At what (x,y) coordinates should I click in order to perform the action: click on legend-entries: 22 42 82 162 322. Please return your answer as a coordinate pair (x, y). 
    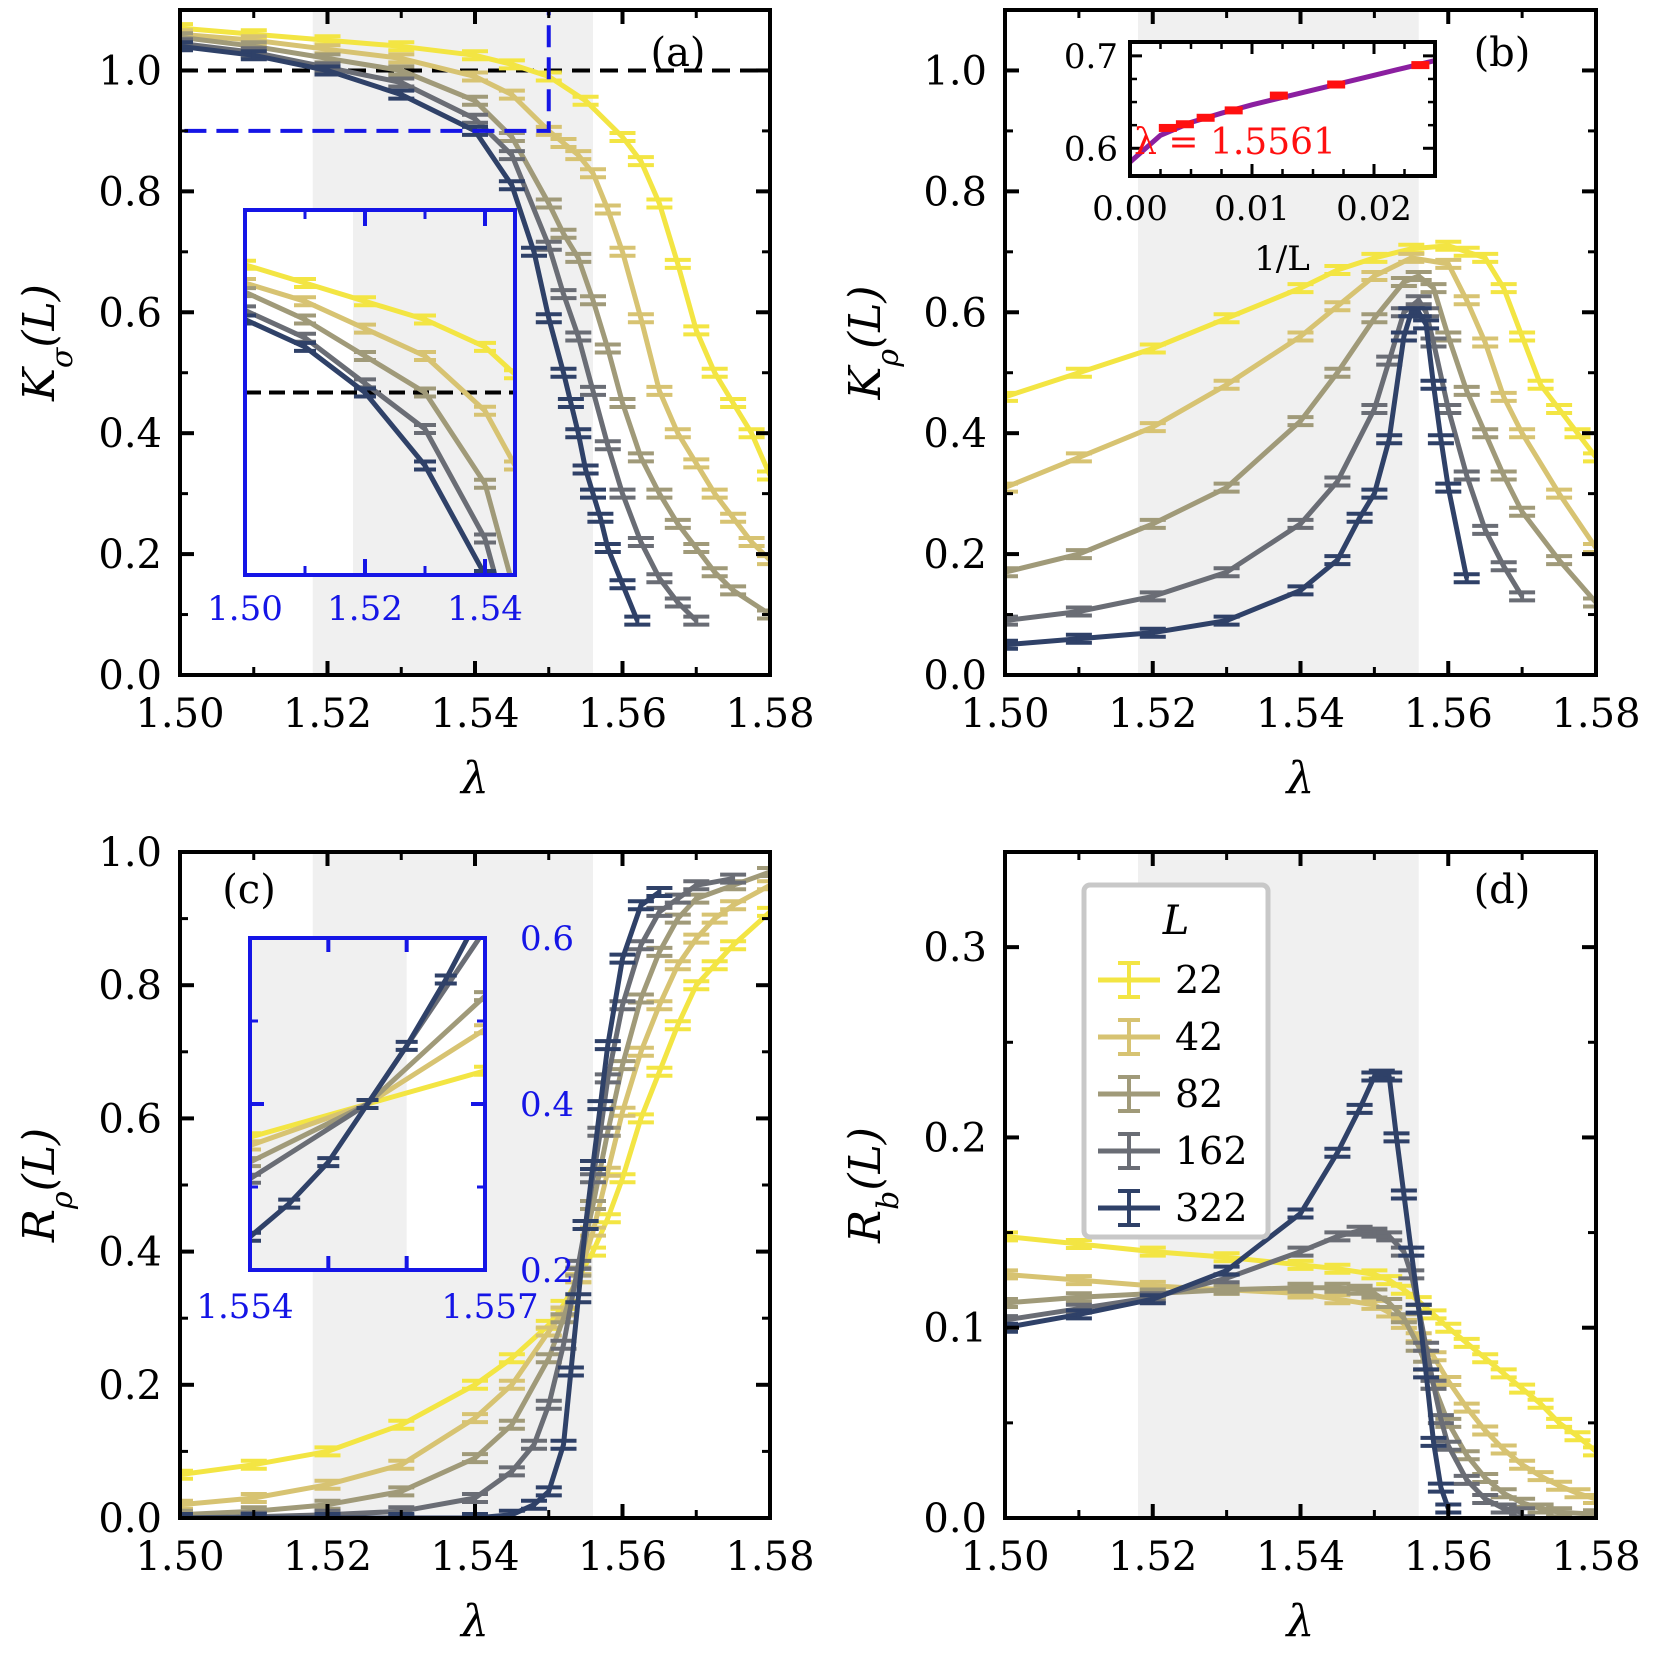
    Looking at the image, I should click on (1173, 1094).